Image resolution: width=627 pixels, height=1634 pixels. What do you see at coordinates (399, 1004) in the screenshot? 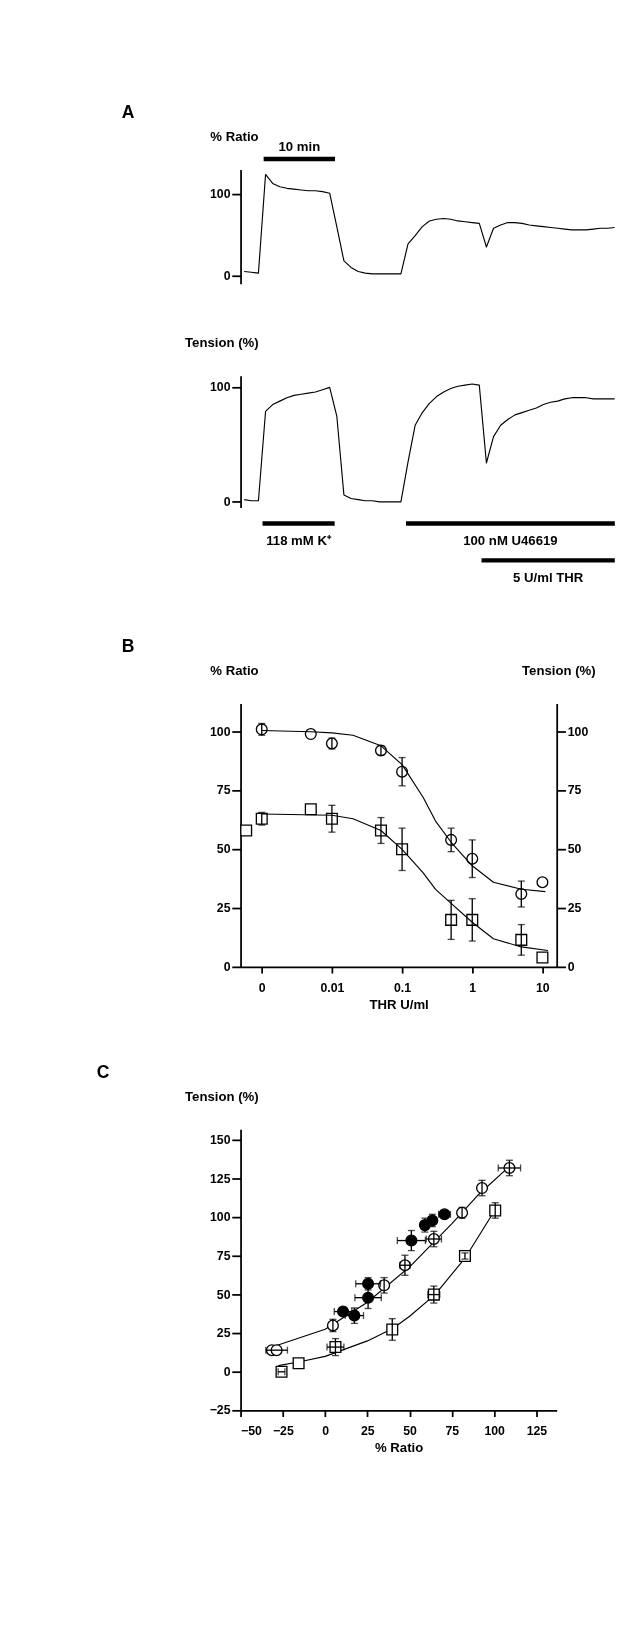
I see `x-axis-title: THR U/ml` at bounding box center [399, 1004].